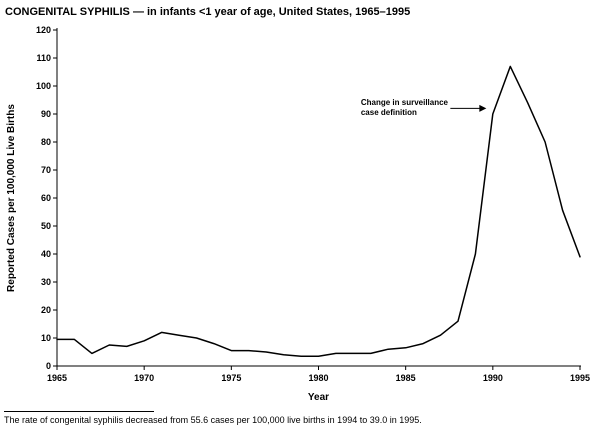  What do you see at coordinates (46, 254) in the screenshot?
I see `y-tick-label: 40` at bounding box center [46, 254].